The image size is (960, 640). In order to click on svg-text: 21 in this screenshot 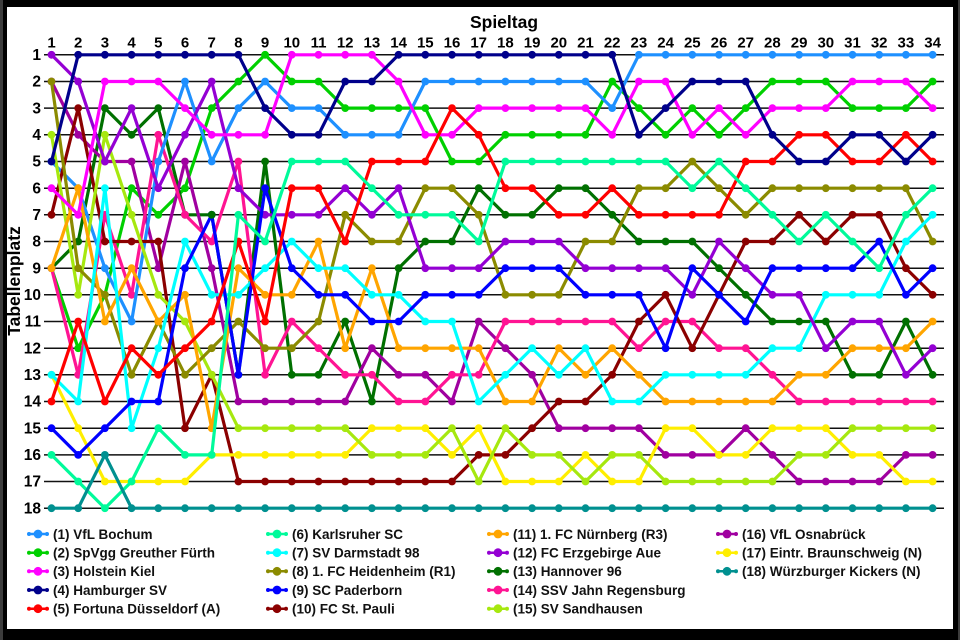, I will do `click(585, 43)`.